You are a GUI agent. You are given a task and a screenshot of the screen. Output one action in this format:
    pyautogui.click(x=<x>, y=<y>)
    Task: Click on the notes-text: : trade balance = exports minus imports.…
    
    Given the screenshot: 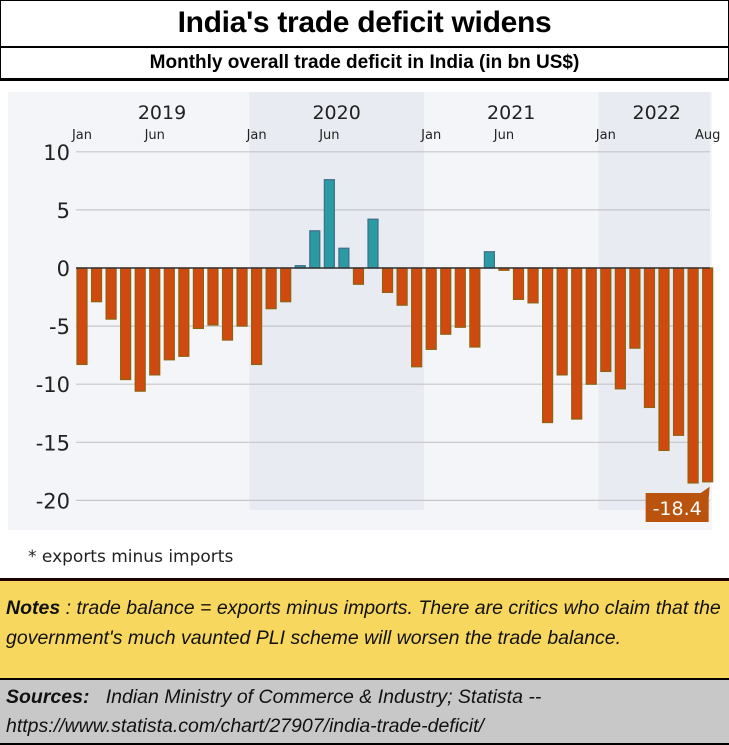 What is the action you would take?
    pyautogui.click(x=363, y=623)
    